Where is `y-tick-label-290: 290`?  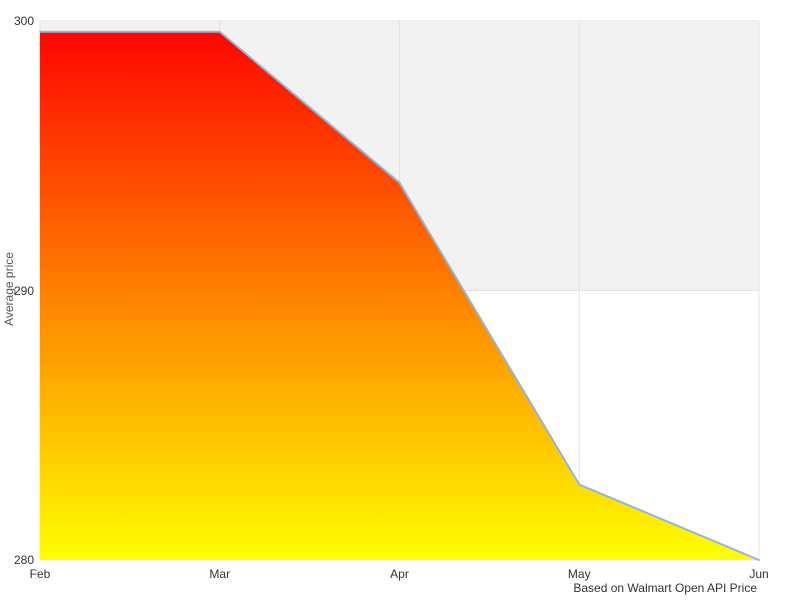
y-tick-label-290: 290 is located at coordinates (23, 290).